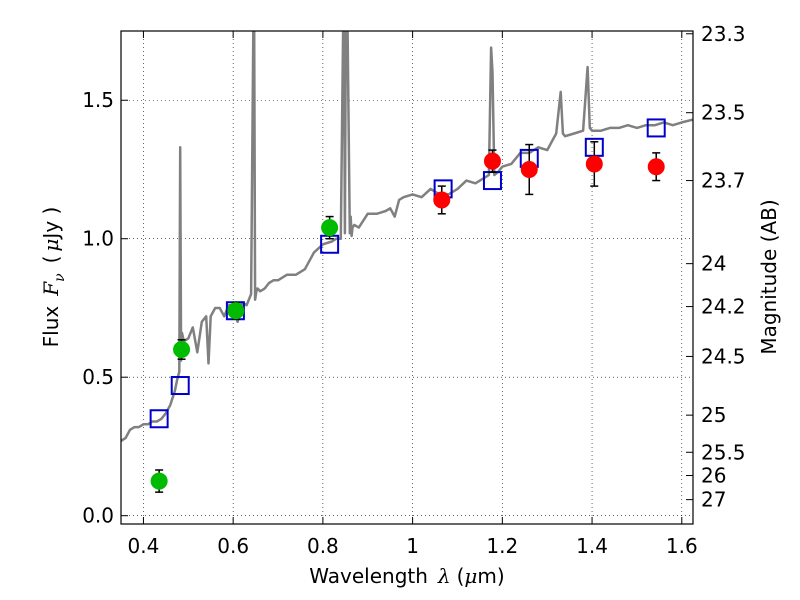 The image size is (800, 600). I want to click on y2-tick-label: 23.3, so click(723, 34).